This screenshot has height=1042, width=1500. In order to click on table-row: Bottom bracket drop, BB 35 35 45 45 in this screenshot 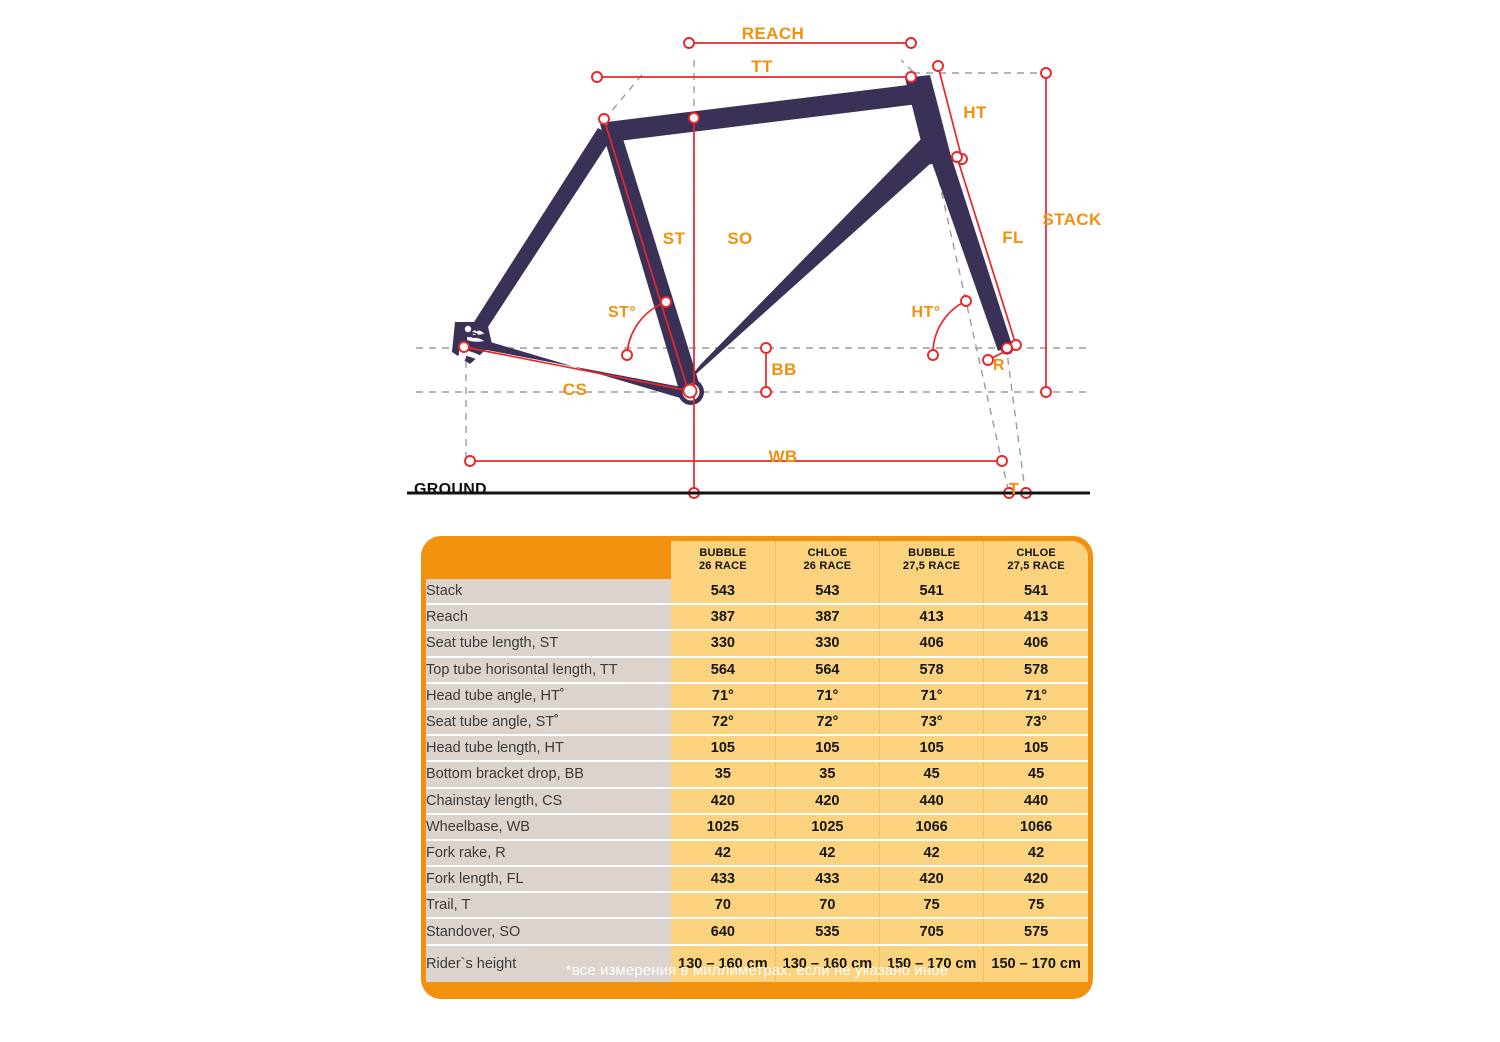, I will do `click(757, 775)`.